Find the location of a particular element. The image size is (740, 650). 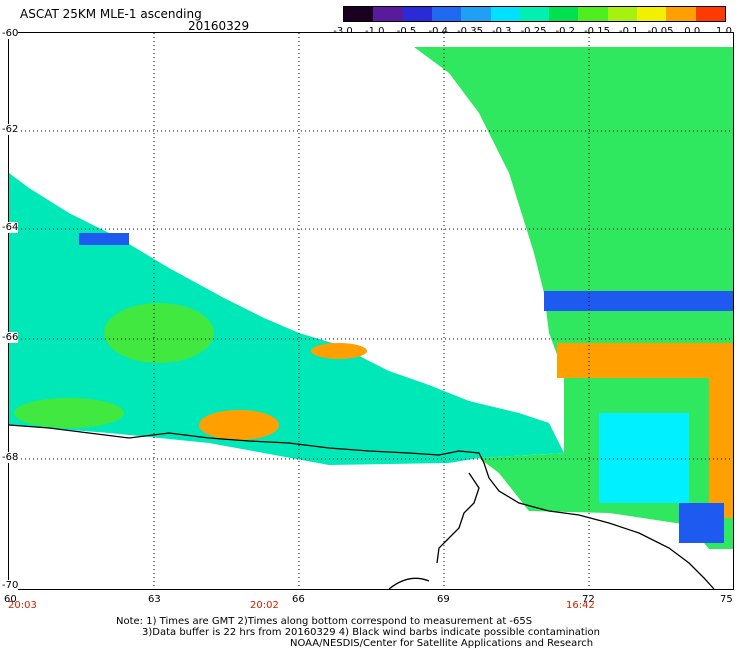

x-tick-label: 60 is located at coordinates (10, 599).